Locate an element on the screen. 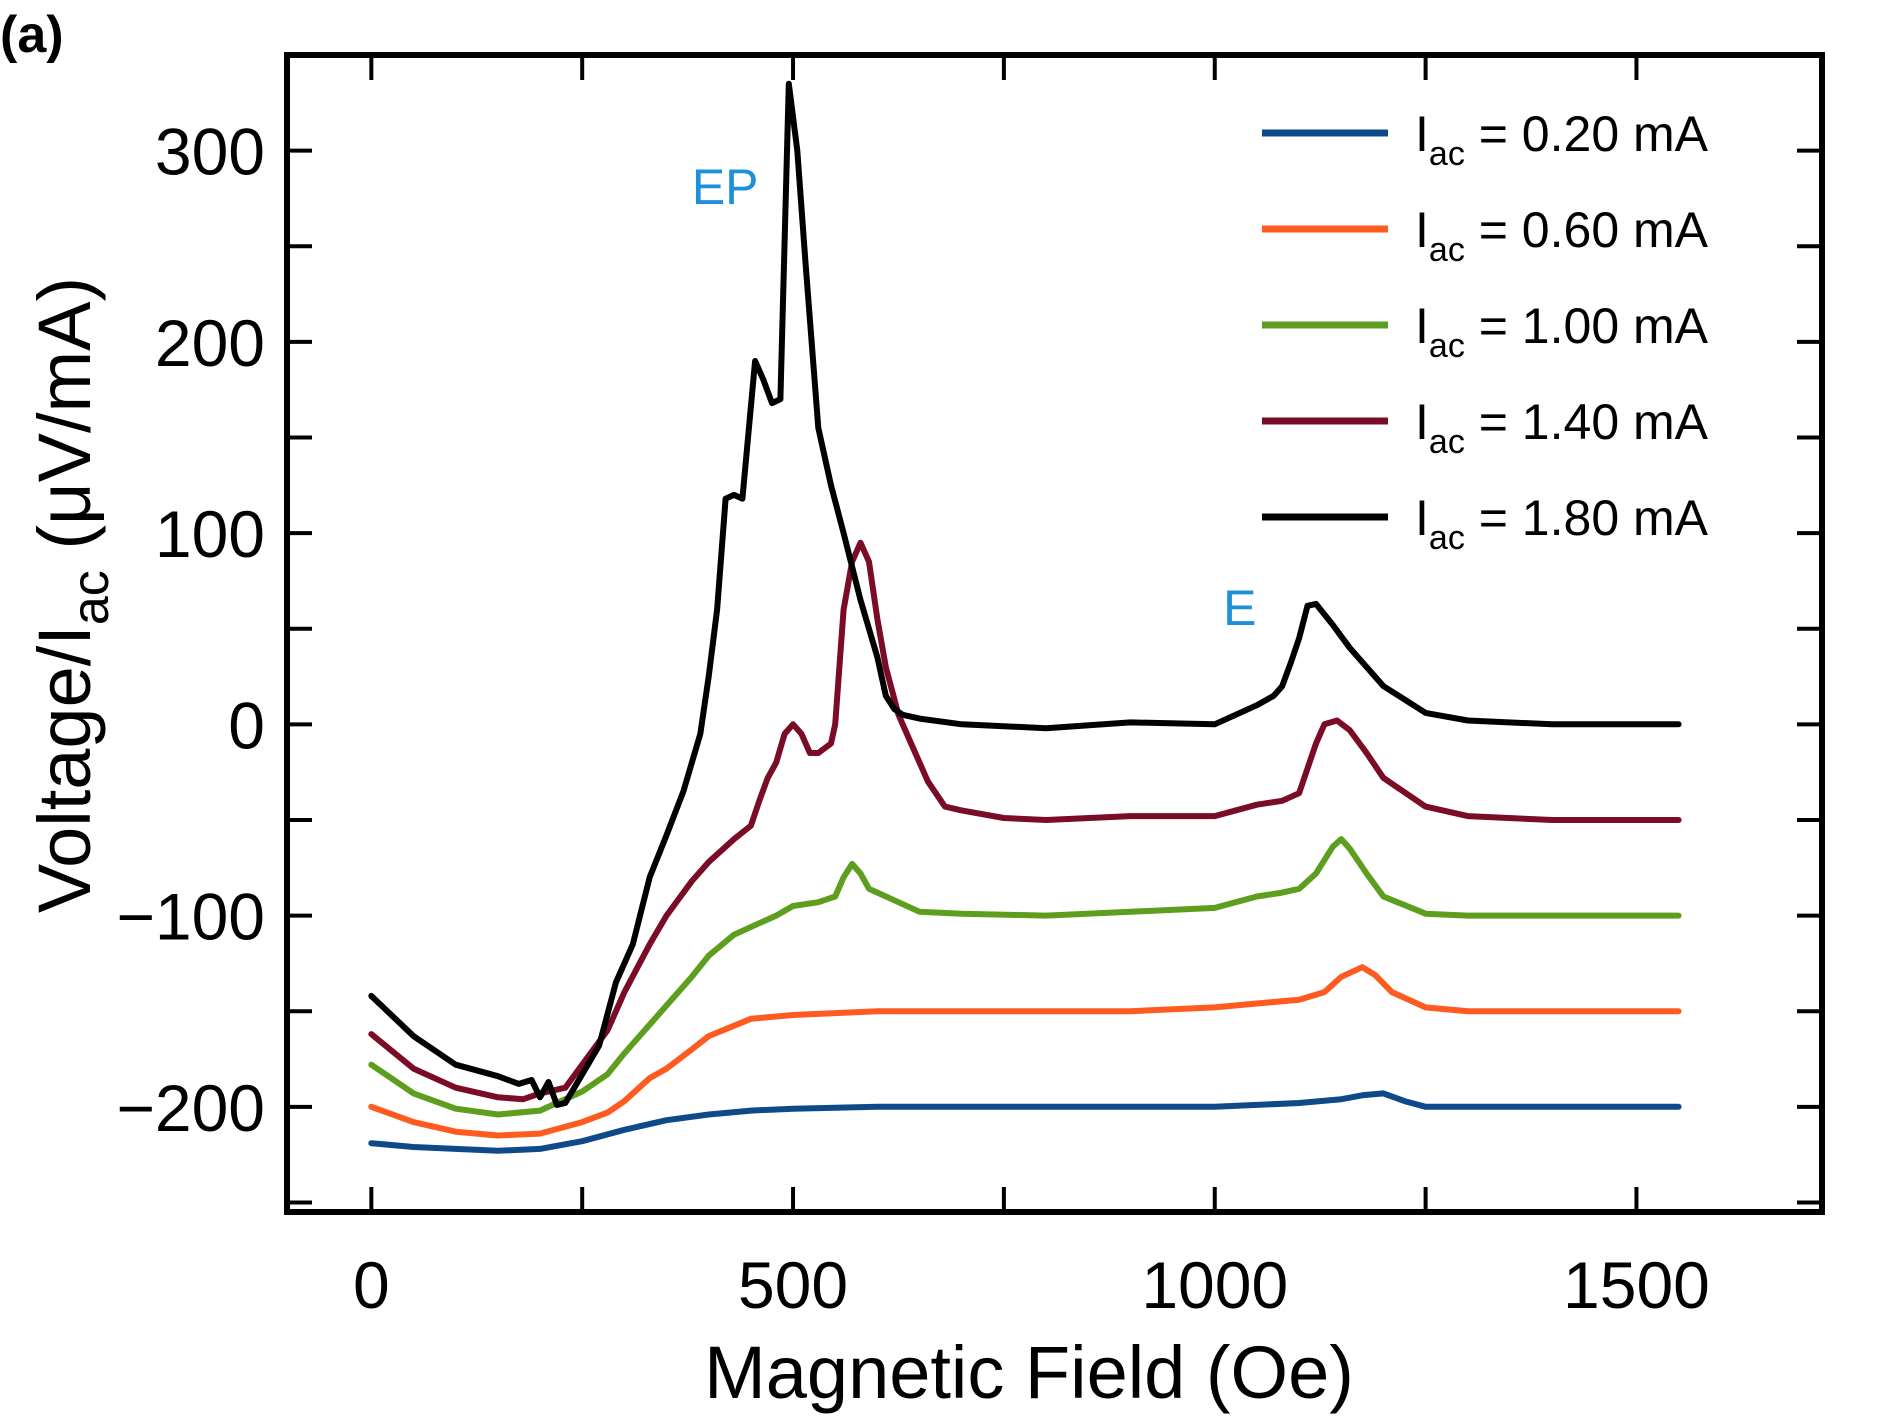  annotation-e: E is located at coordinates (1239, 608).